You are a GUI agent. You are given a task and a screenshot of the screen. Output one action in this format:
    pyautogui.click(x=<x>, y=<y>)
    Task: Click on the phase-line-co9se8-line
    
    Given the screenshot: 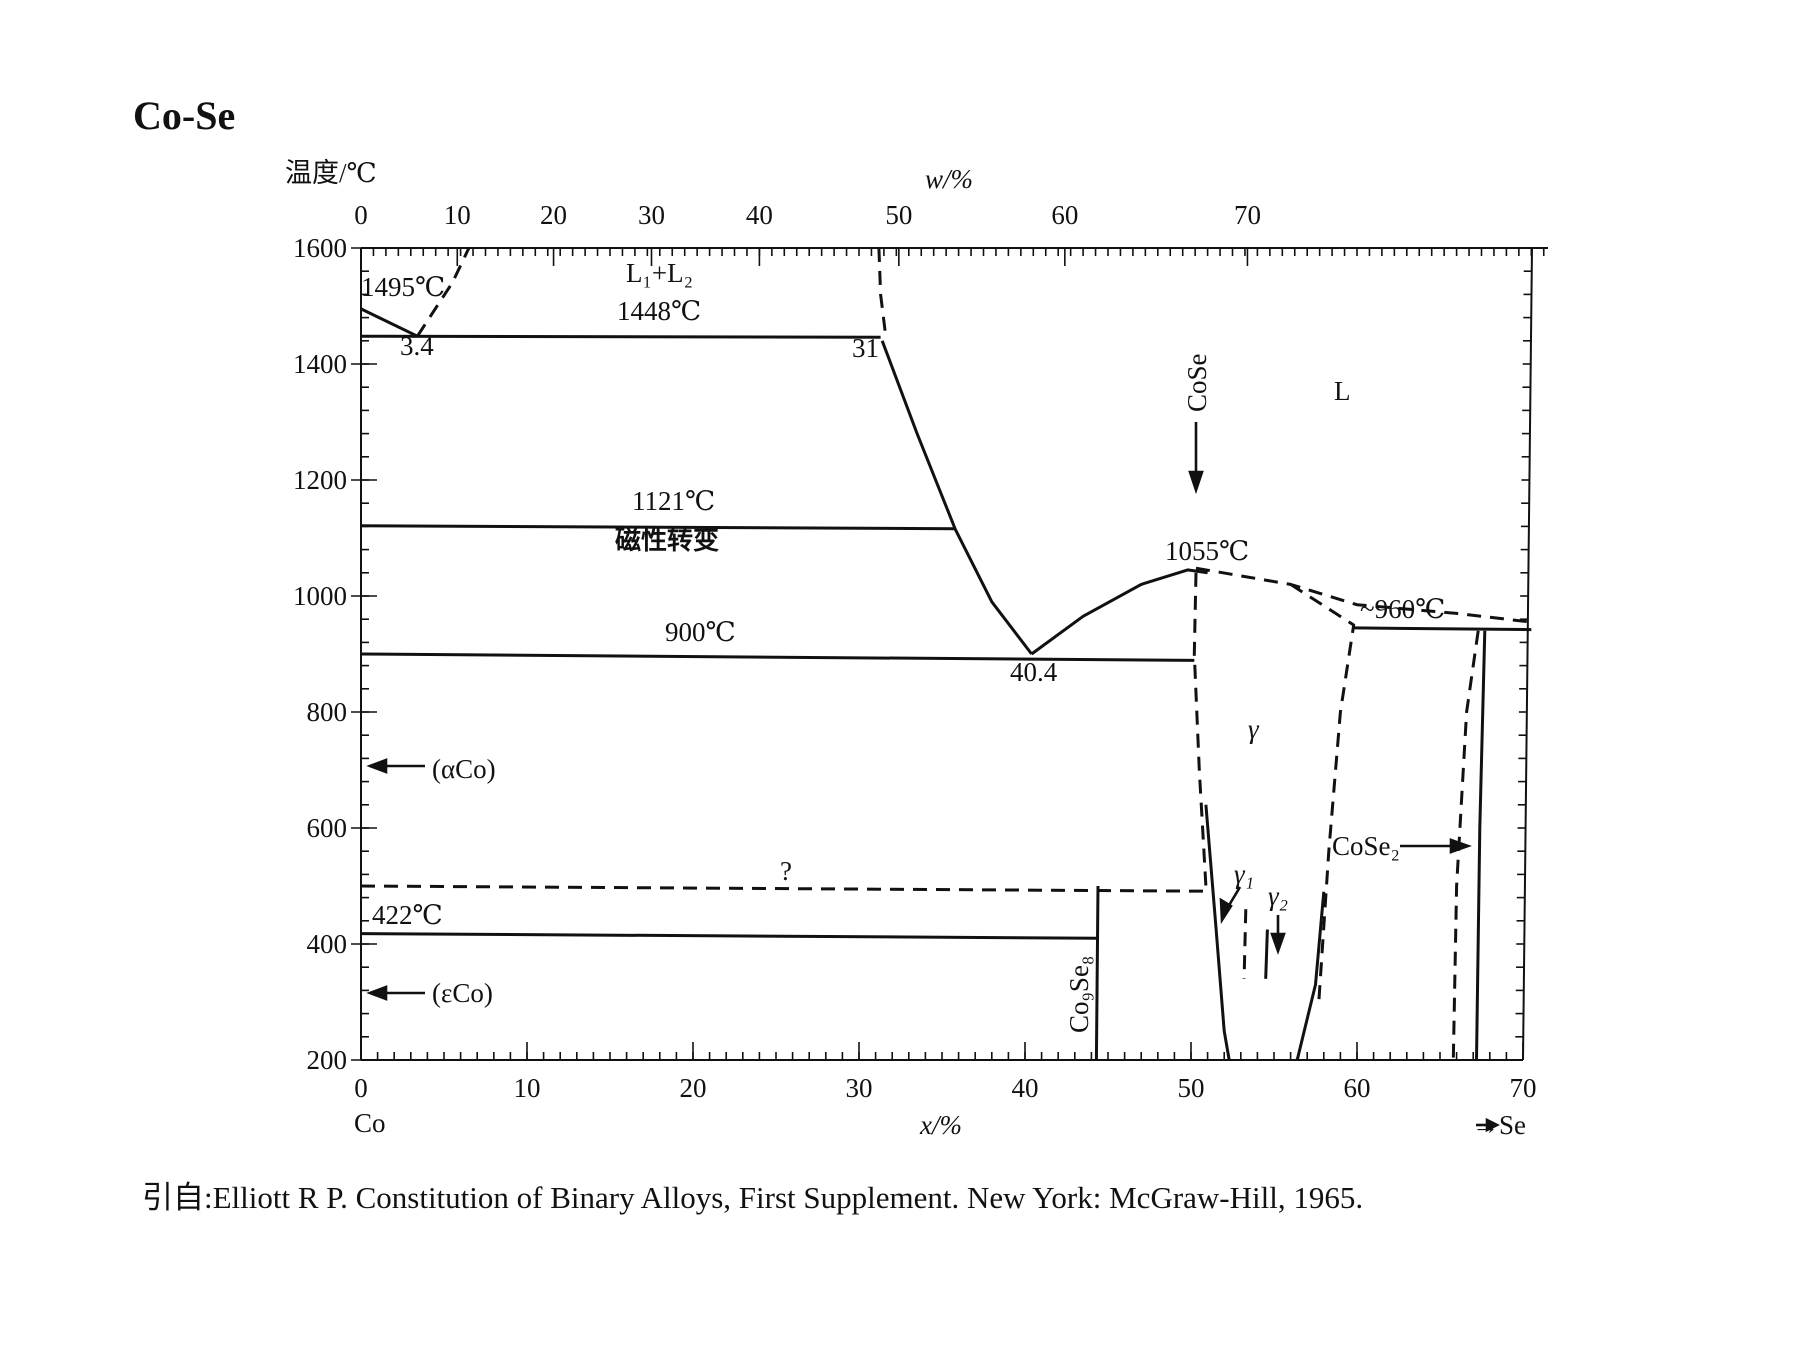 What is the action you would take?
    pyautogui.click(x=1097, y=973)
    